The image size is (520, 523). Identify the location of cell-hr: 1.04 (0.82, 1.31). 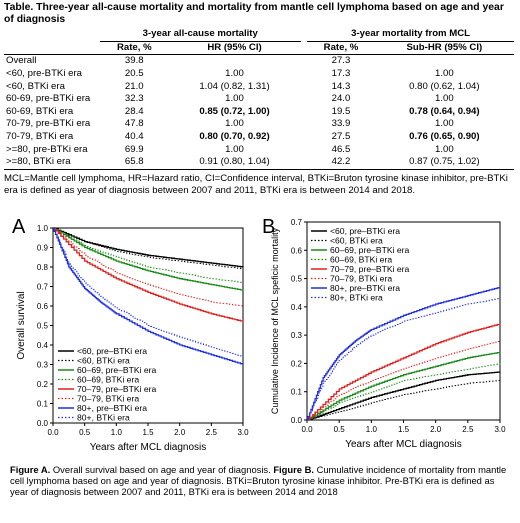
(234, 86).